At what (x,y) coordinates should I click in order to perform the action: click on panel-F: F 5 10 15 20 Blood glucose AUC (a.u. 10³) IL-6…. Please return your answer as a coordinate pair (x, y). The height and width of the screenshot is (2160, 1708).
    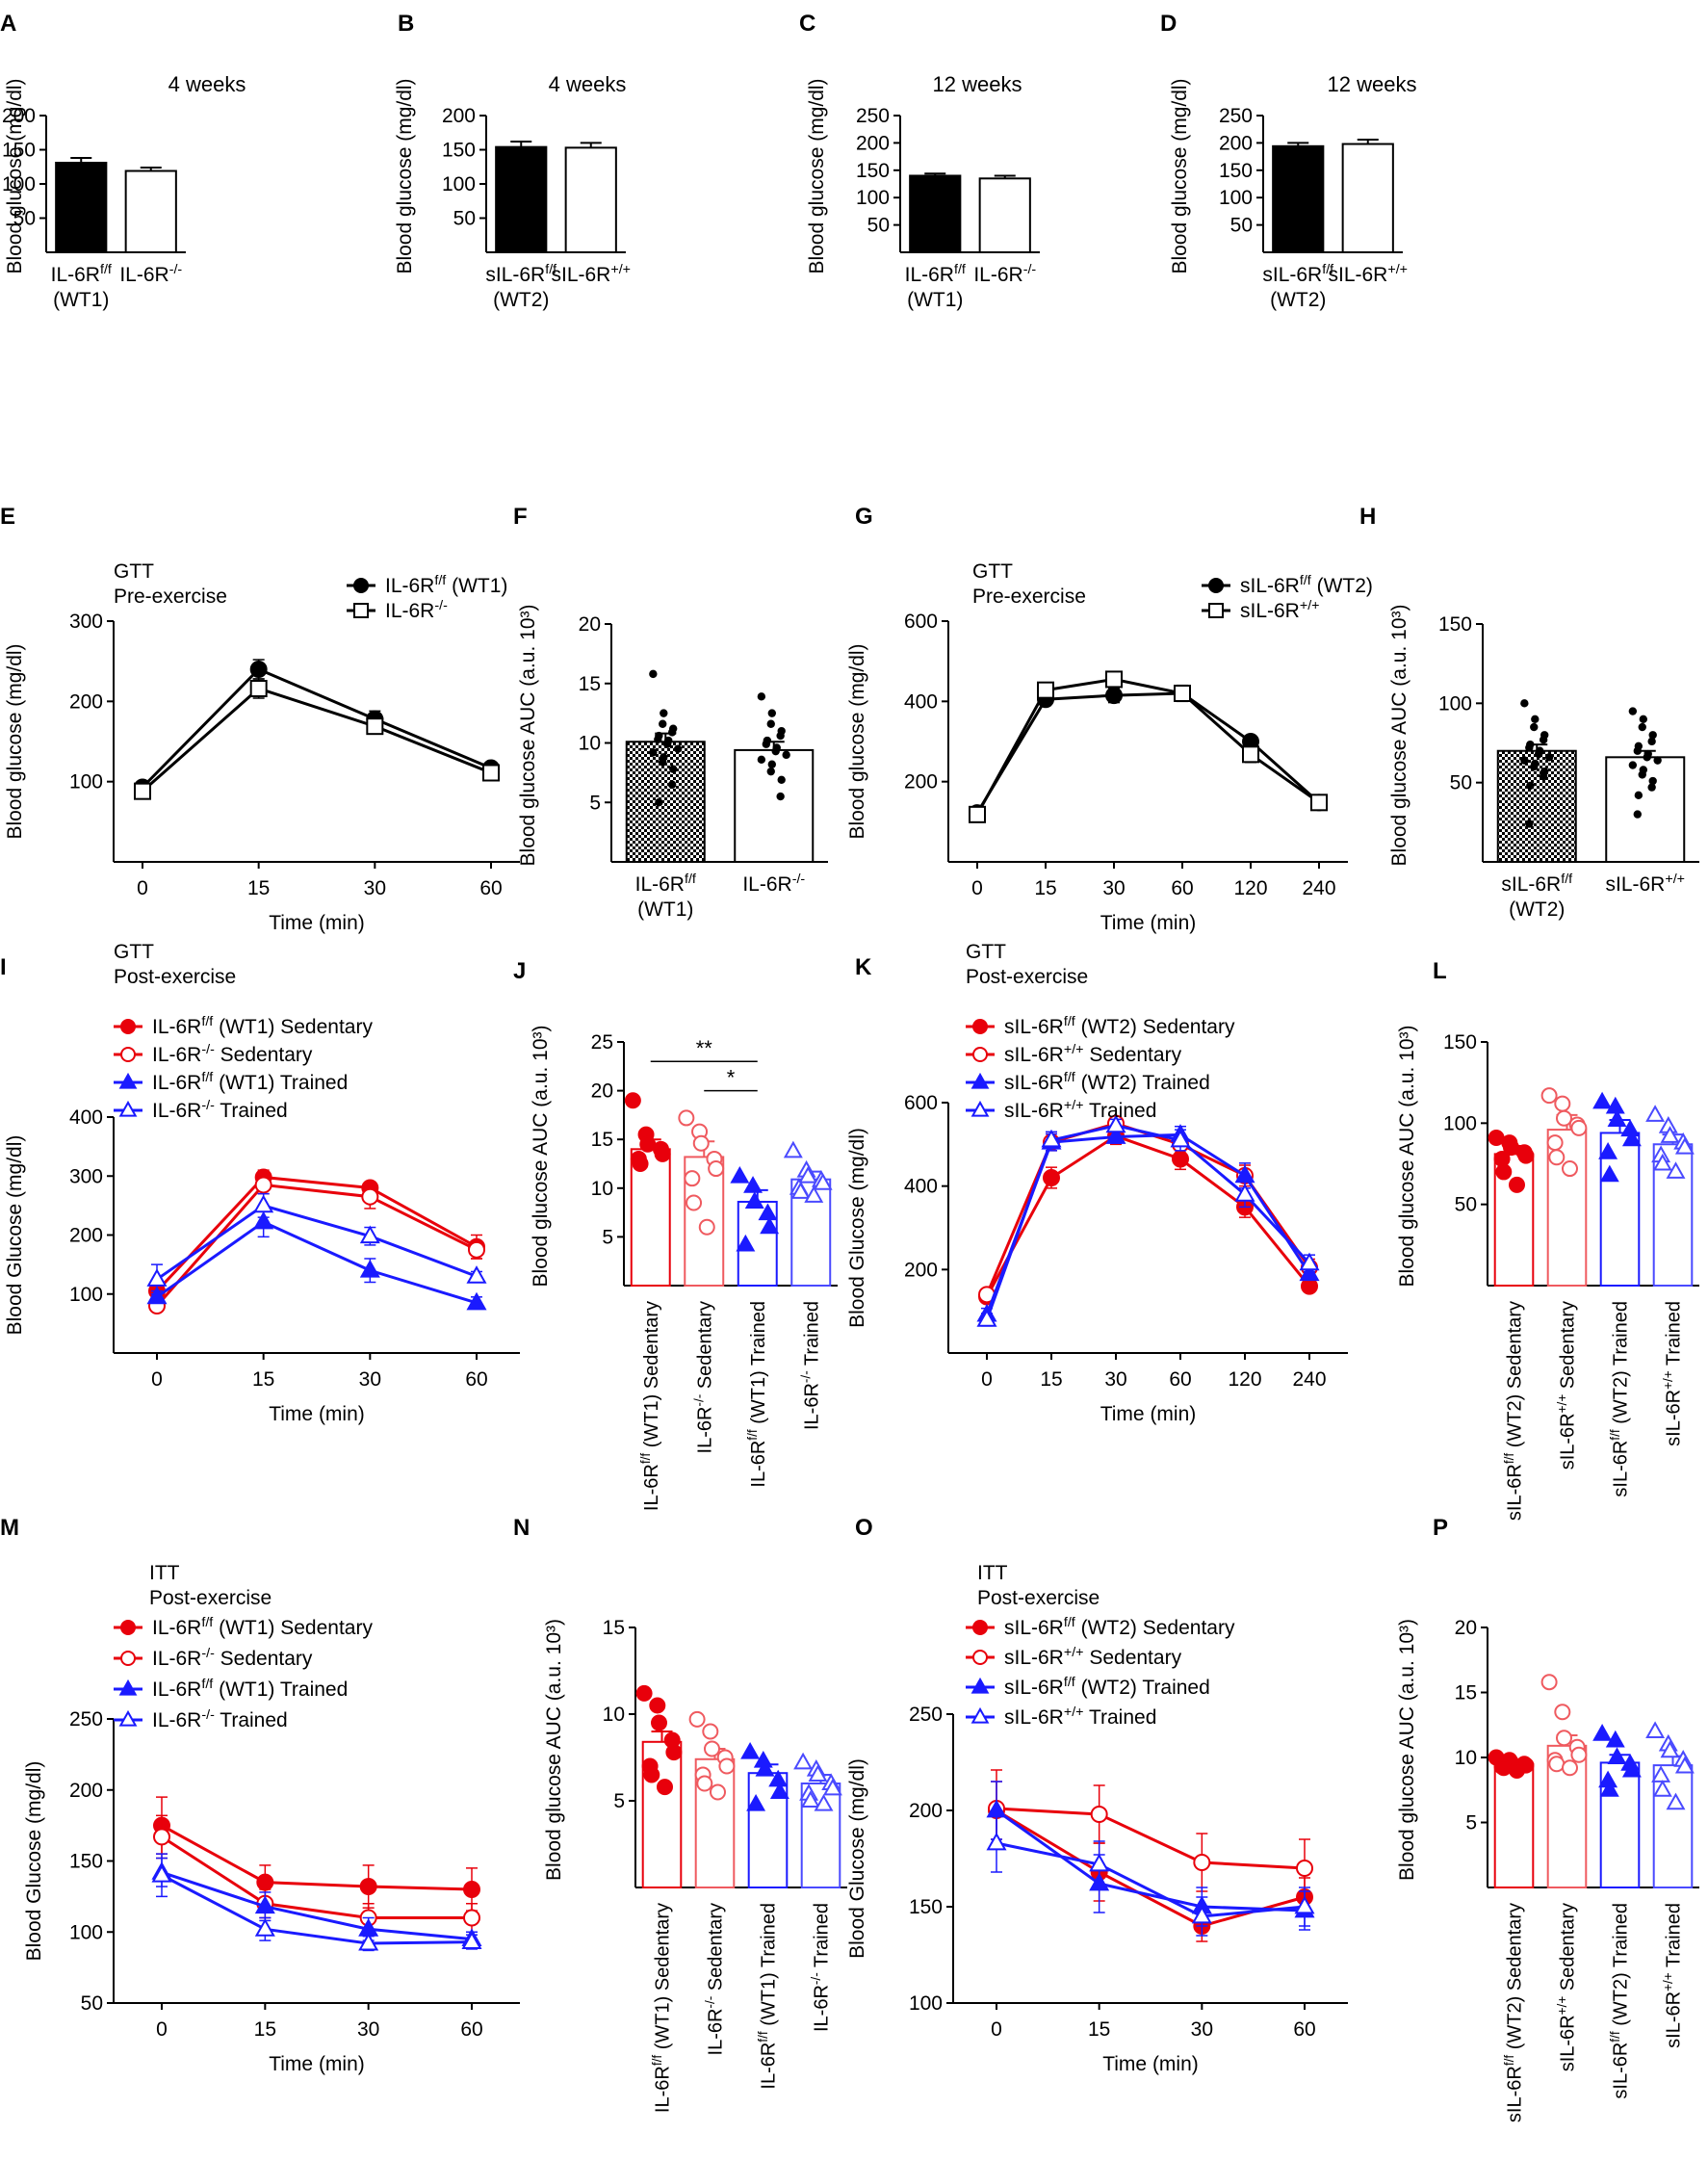
    Looking at the image, I should click on (670, 712).